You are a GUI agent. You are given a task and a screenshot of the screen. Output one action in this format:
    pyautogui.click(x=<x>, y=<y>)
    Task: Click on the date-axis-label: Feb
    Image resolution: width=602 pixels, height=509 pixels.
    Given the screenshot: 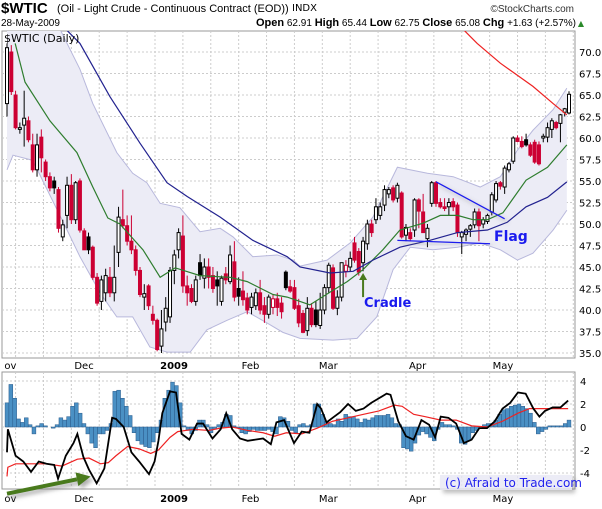 What is the action you would take?
    pyautogui.click(x=251, y=366)
    